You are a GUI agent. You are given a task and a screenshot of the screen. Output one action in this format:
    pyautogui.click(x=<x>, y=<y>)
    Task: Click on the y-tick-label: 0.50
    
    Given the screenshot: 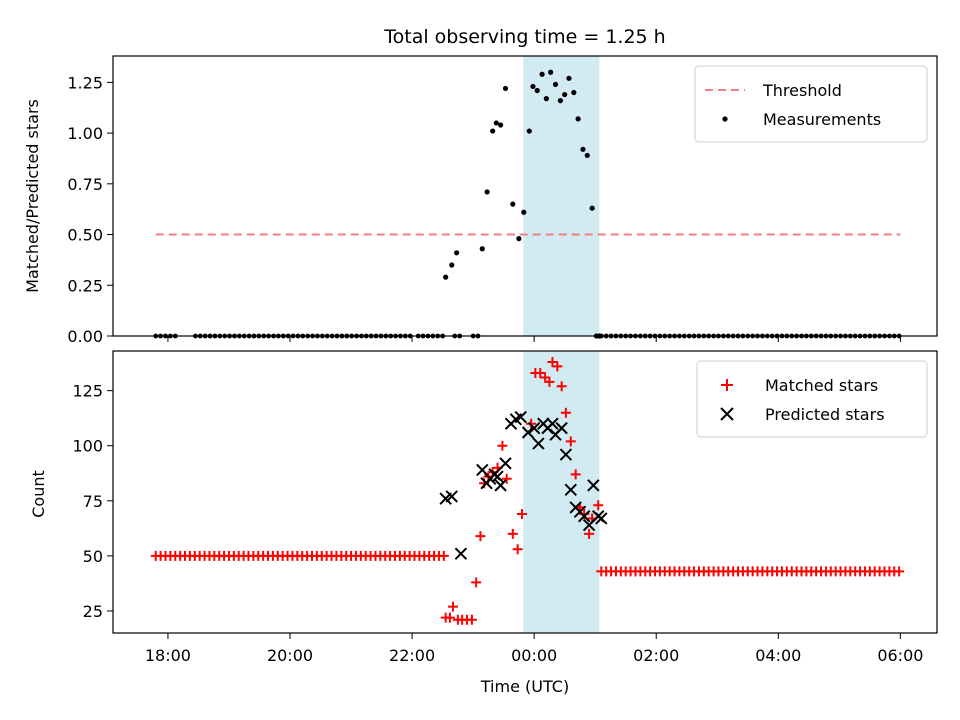 What is the action you would take?
    pyautogui.click(x=85, y=235)
    